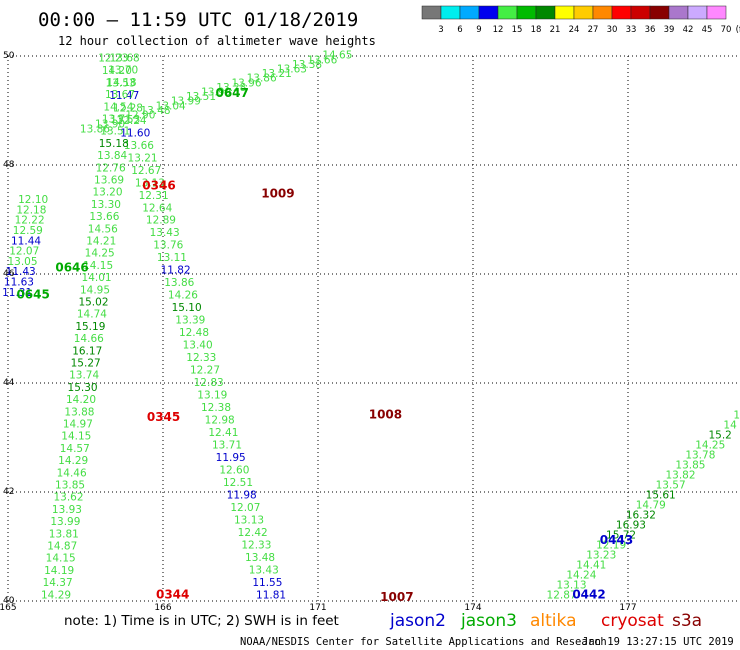 This screenshot has height=650, width=740. I want to click on pass-time-label: 0647, so click(231, 93).